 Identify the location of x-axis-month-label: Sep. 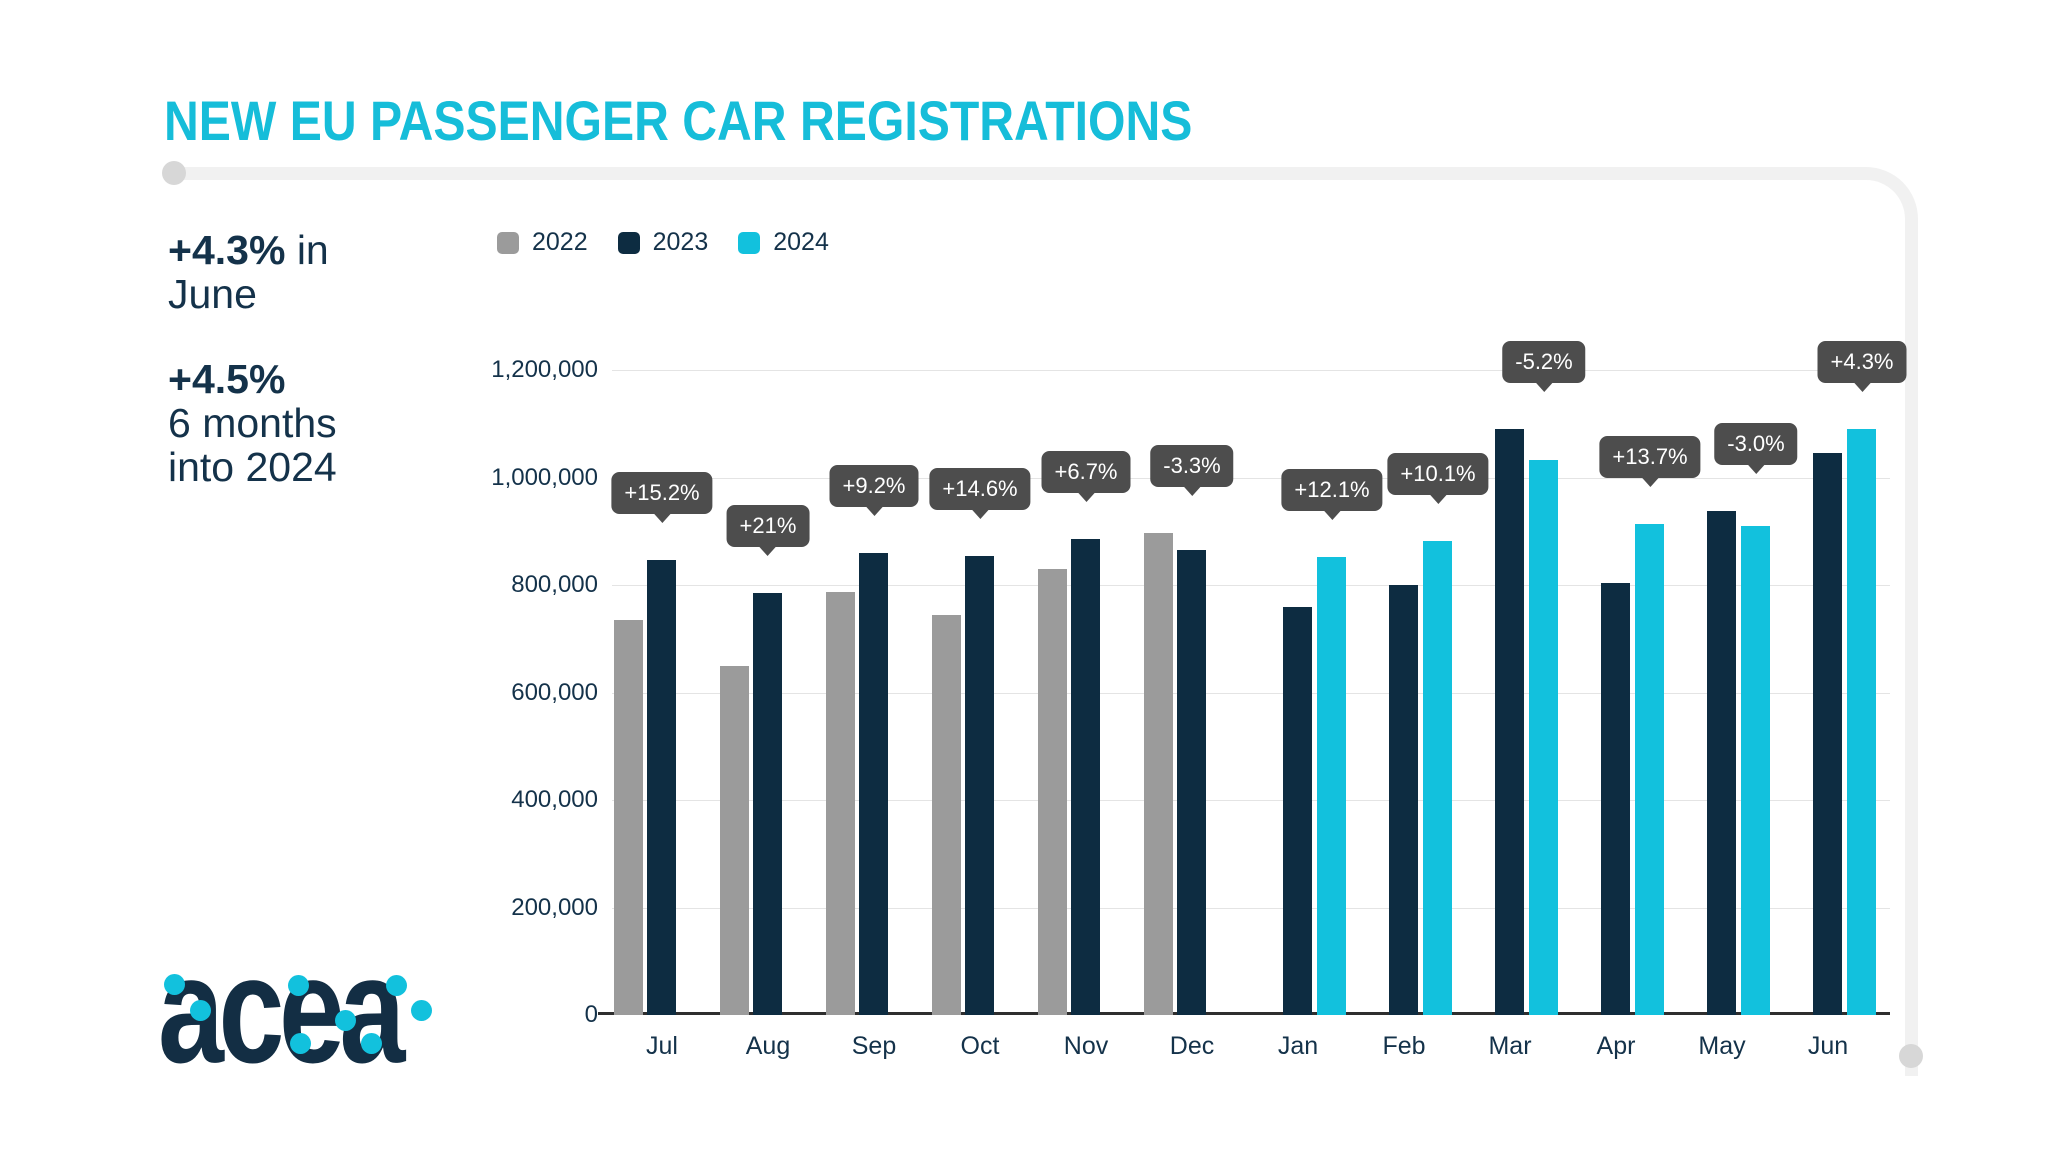
(874, 1046).